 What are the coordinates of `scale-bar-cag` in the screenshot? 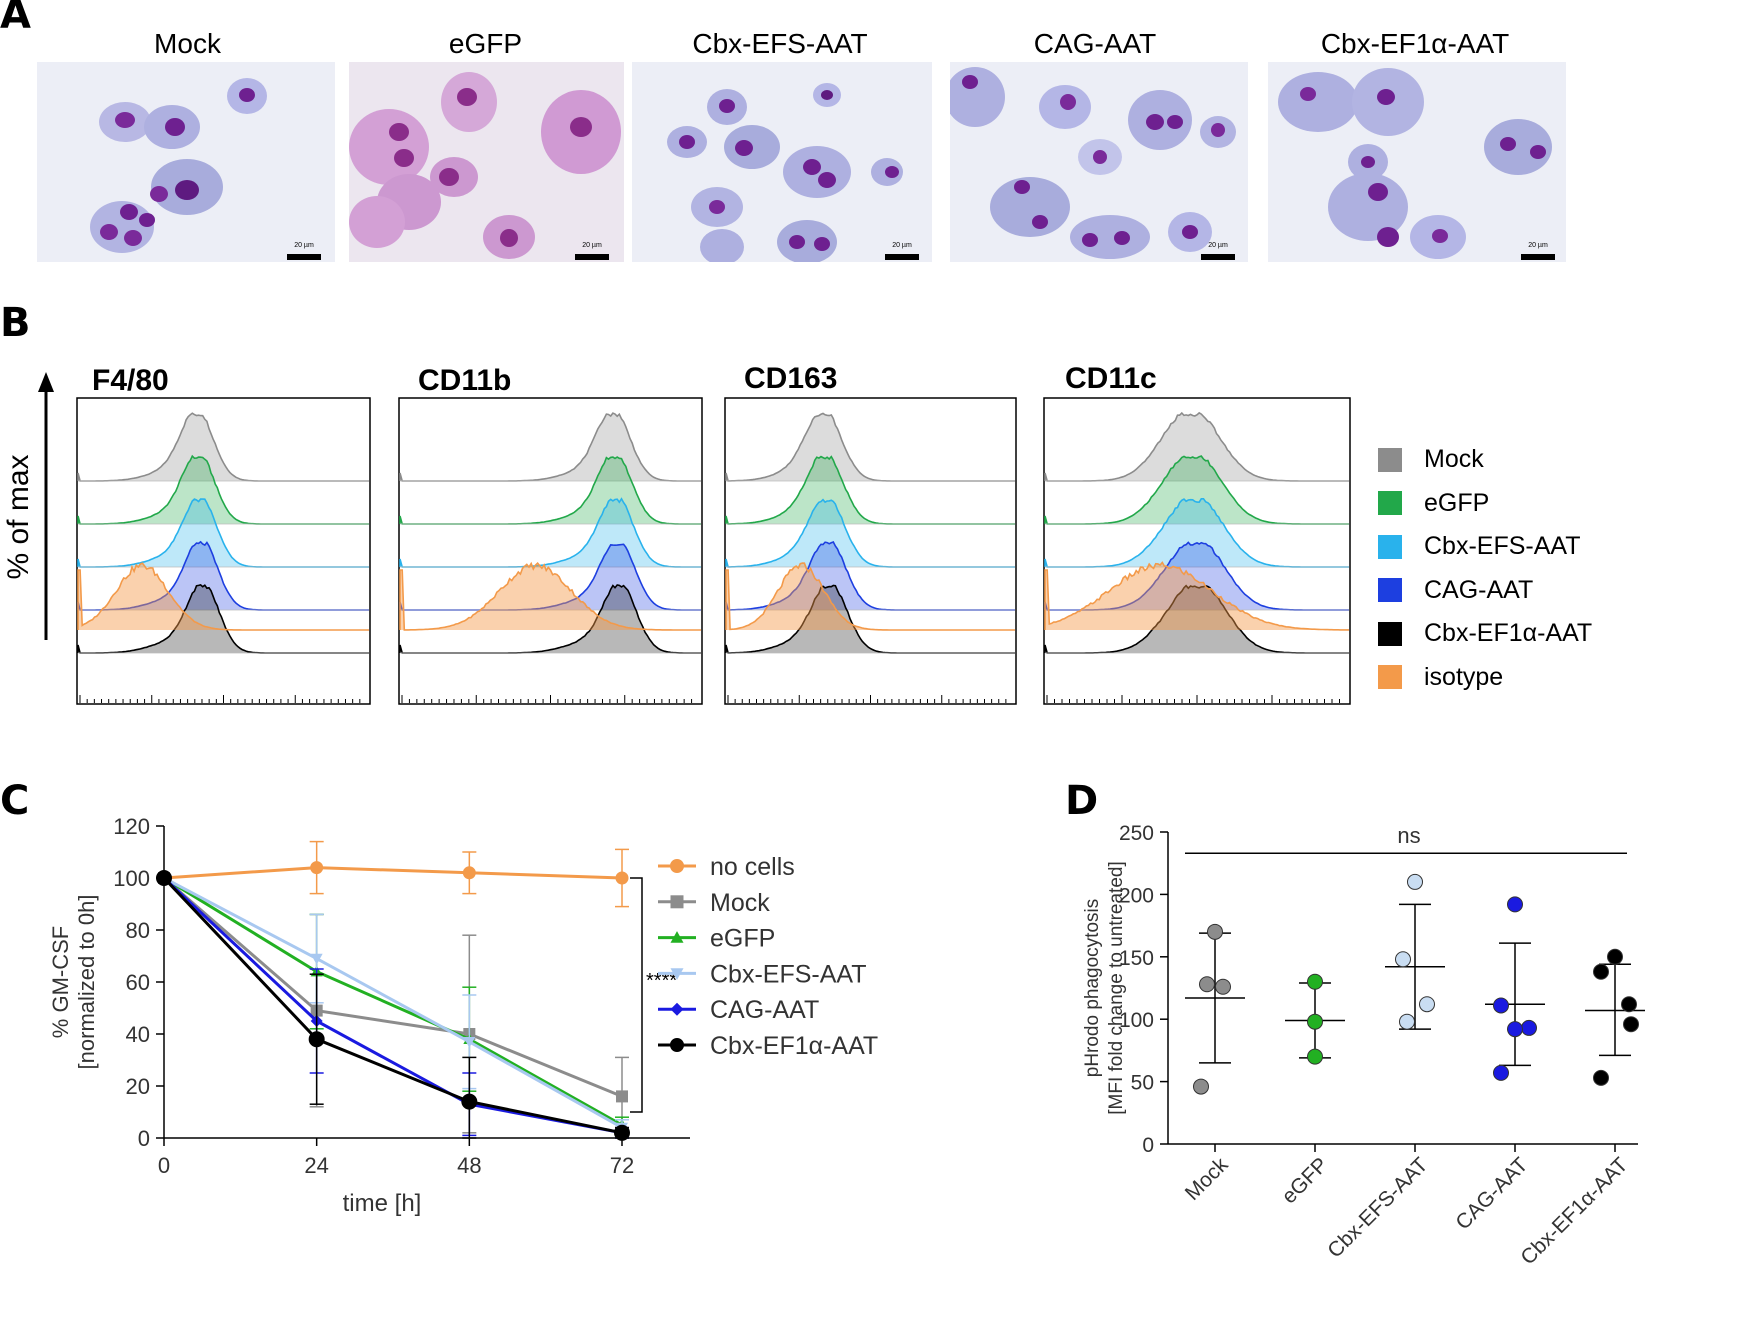 It's located at (1218, 257).